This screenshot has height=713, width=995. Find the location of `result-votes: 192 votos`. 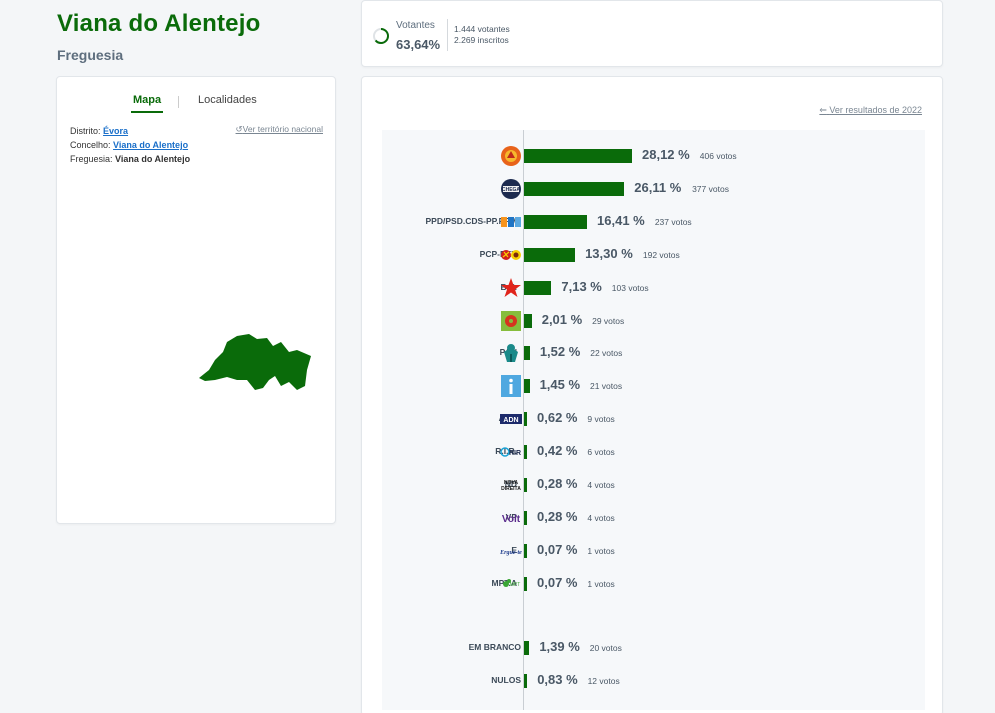

result-votes: 192 votos is located at coordinates (661, 254).